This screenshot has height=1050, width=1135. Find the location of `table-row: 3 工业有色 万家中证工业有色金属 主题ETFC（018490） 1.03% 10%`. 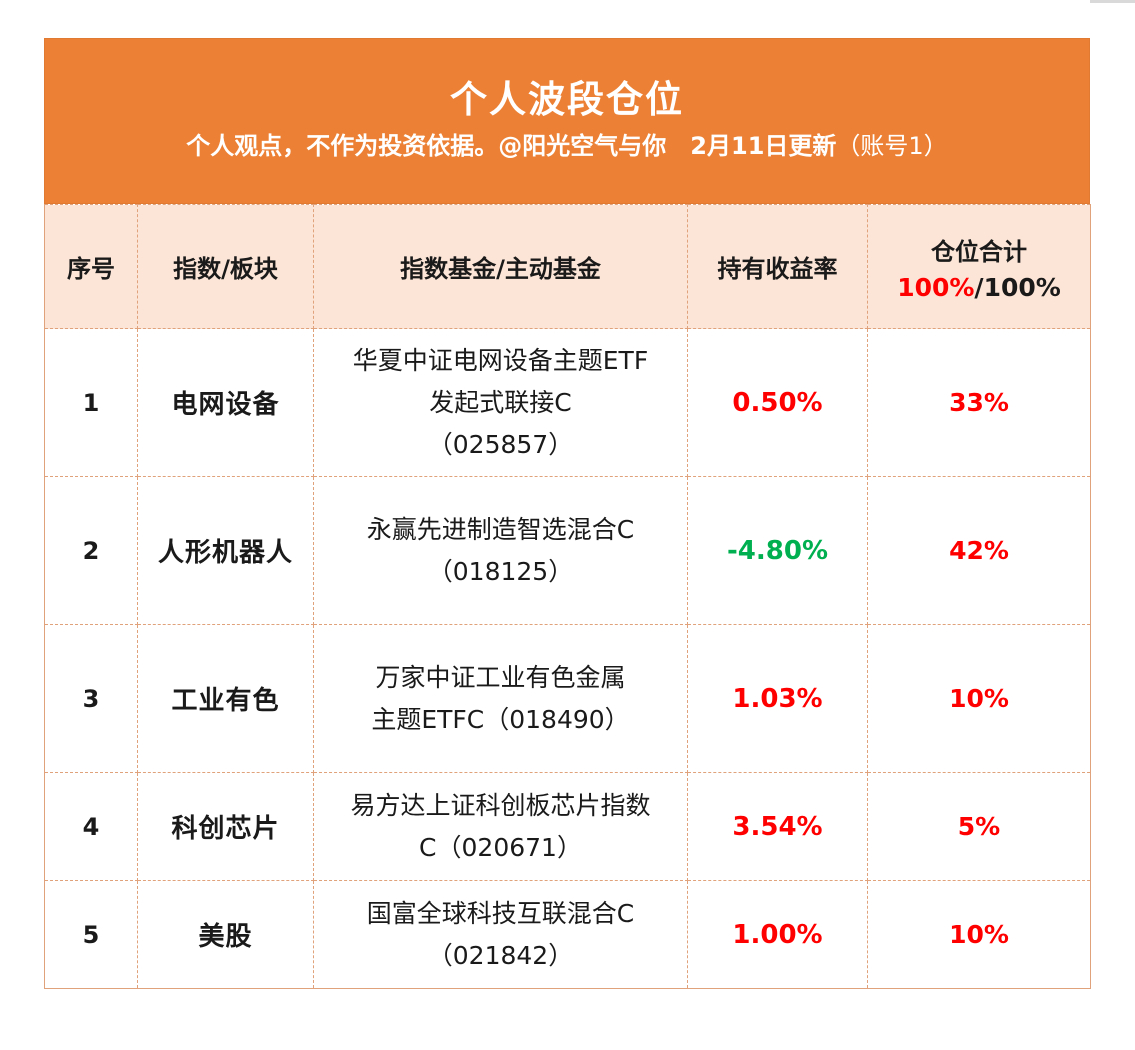

table-row: 3 工业有色 万家中证工业有色金属 主题ETFC（018490） 1.03% 10% is located at coordinates (567, 698).